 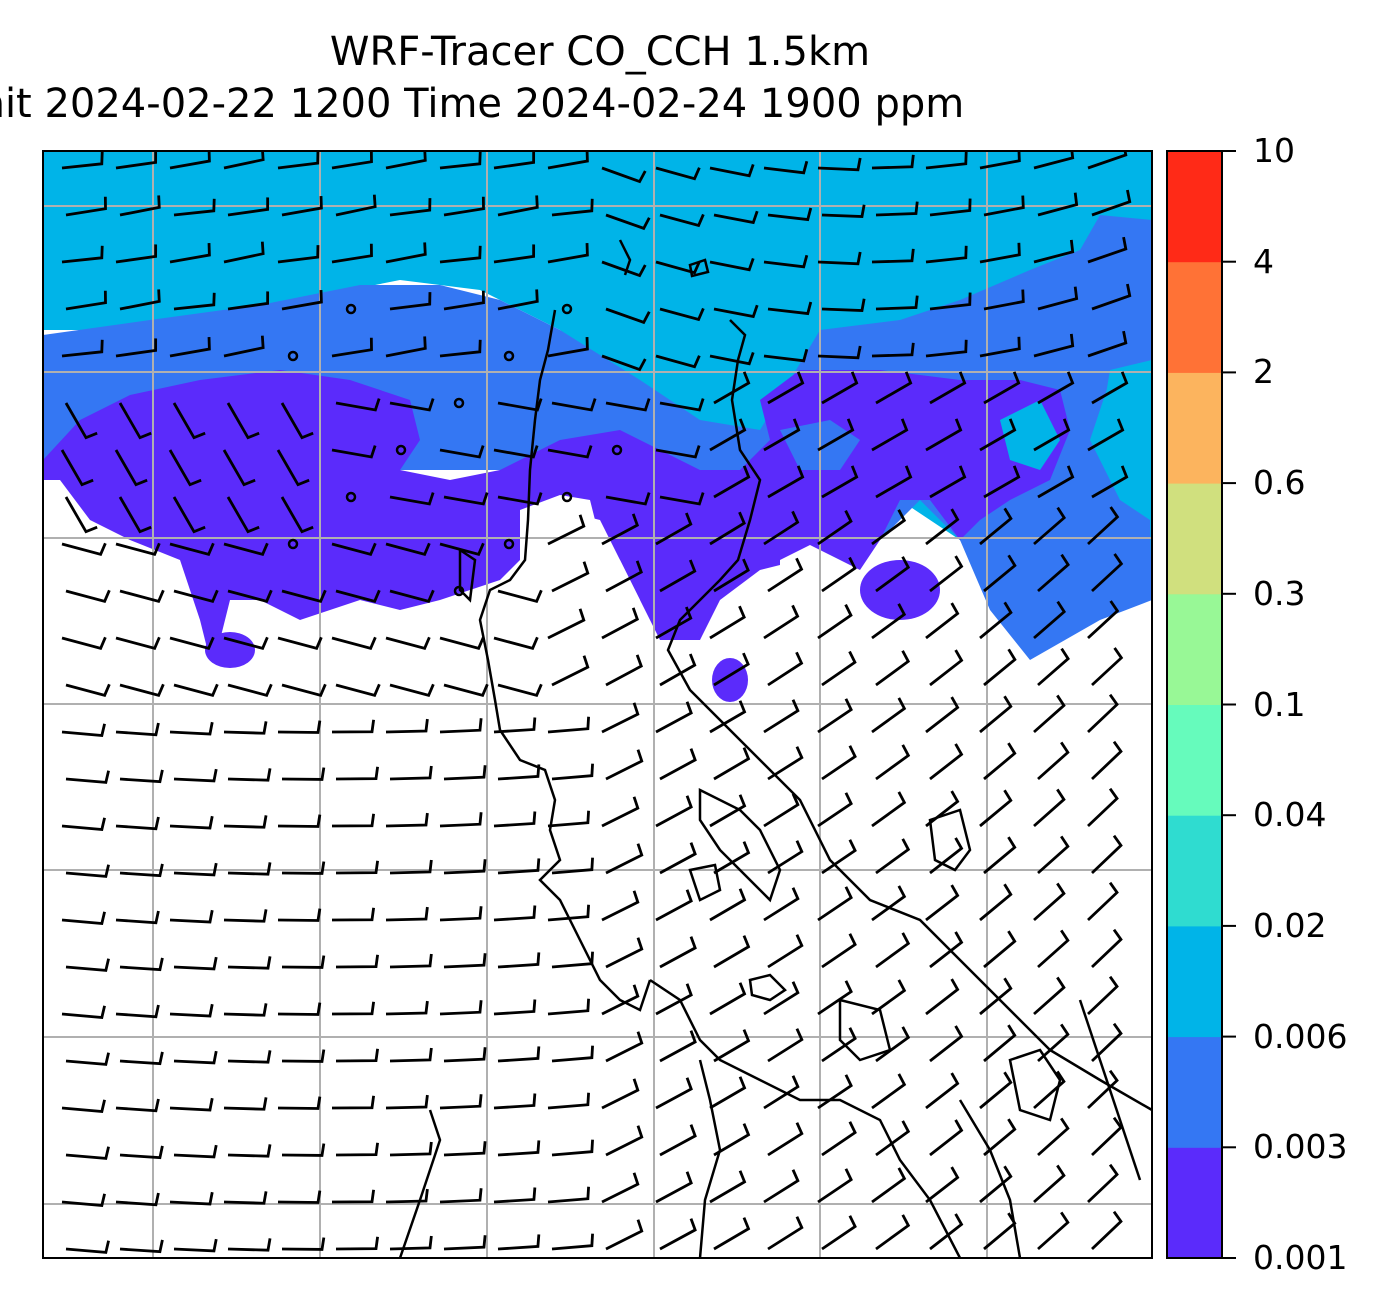 I want to click on colorbar-frame, so click(x=1194, y=704).